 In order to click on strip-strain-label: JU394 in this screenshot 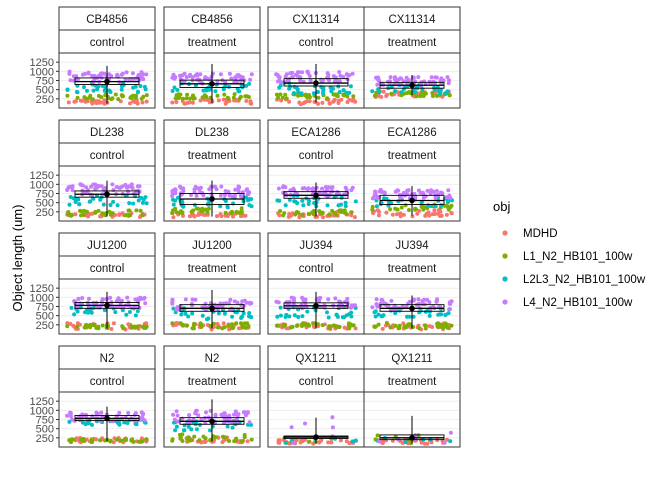, I will do `click(412, 246)`.